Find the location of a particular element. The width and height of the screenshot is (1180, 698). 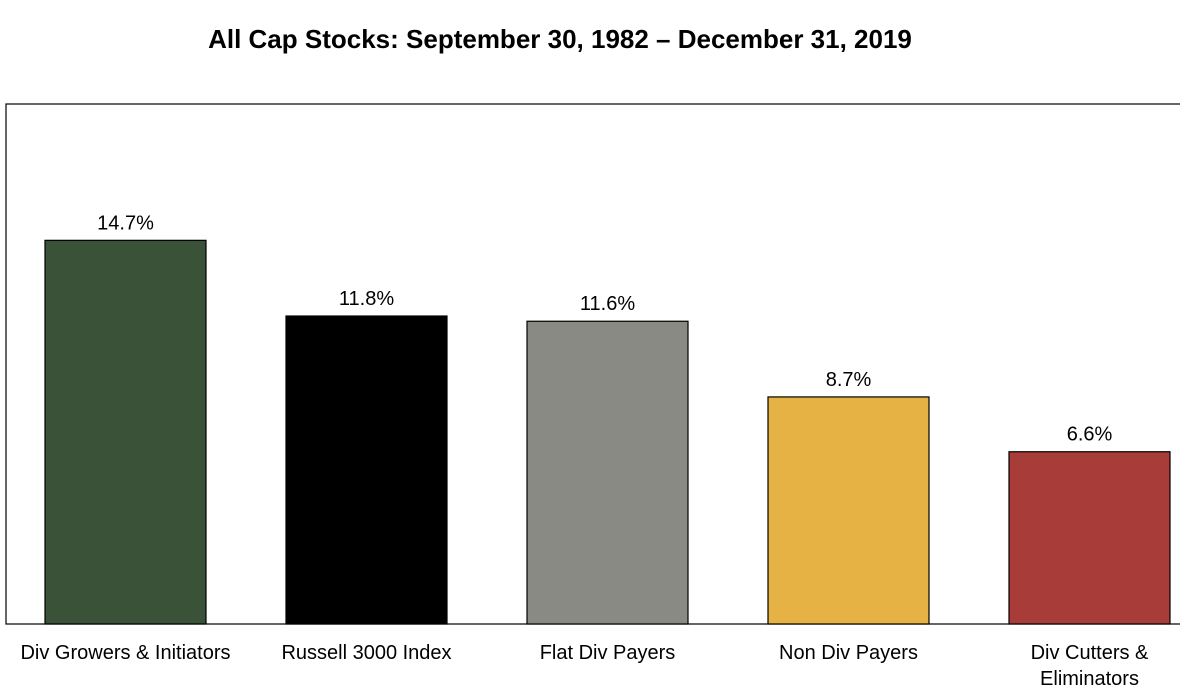

x-tick-label-4: Non Div Payers is located at coordinates (848, 653).